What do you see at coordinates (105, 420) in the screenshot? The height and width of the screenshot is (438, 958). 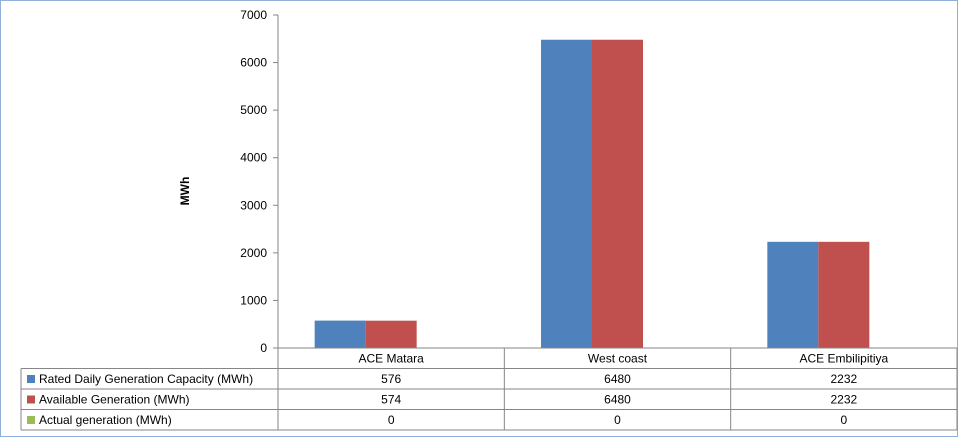 I see `legend-label: Actual generation (MWh)` at bounding box center [105, 420].